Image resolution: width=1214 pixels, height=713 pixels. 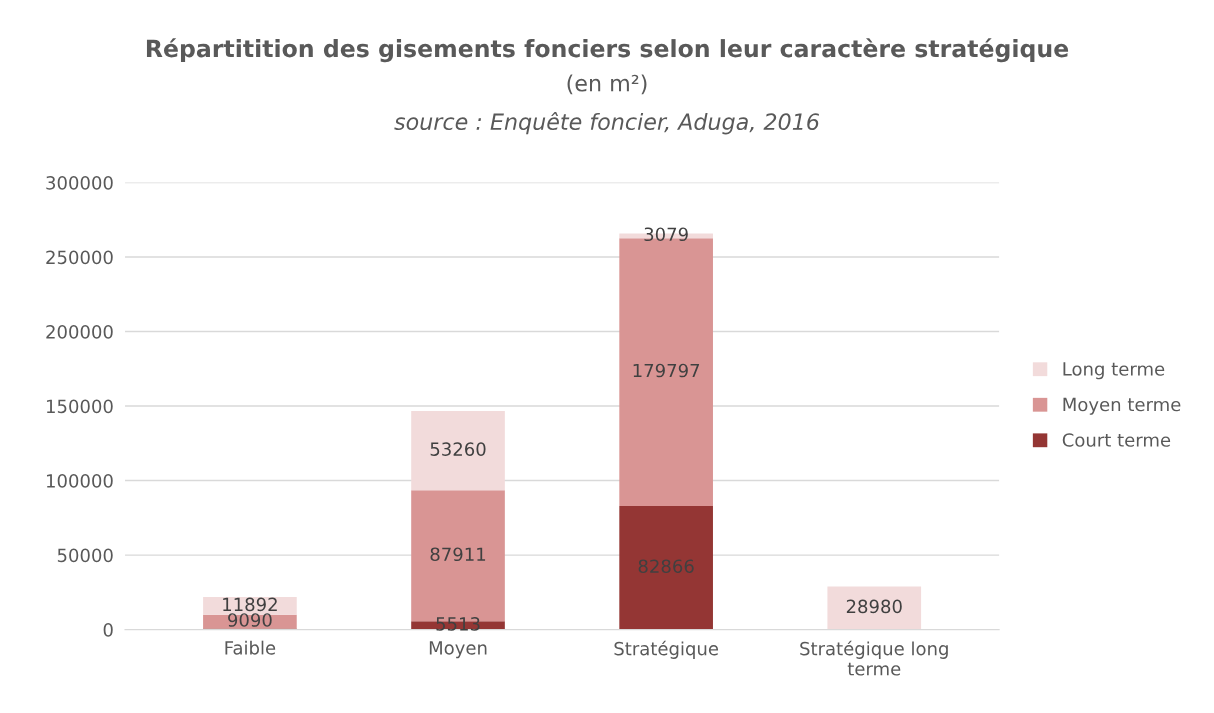 What do you see at coordinates (874, 658) in the screenshot?
I see `x-tick-label: Stratégique long terme` at bounding box center [874, 658].